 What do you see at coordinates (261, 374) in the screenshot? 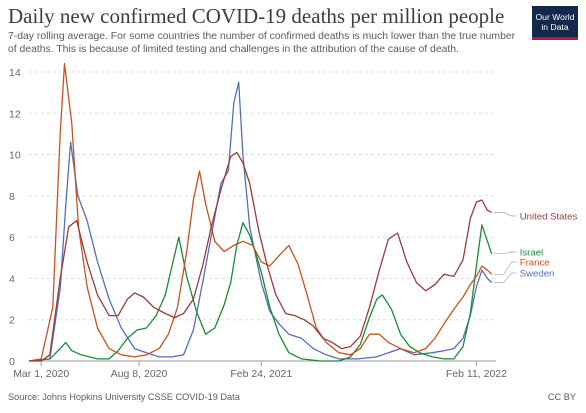
I see `x-tick-label-2: Feb 24, 2021` at bounding box center [261, 374].